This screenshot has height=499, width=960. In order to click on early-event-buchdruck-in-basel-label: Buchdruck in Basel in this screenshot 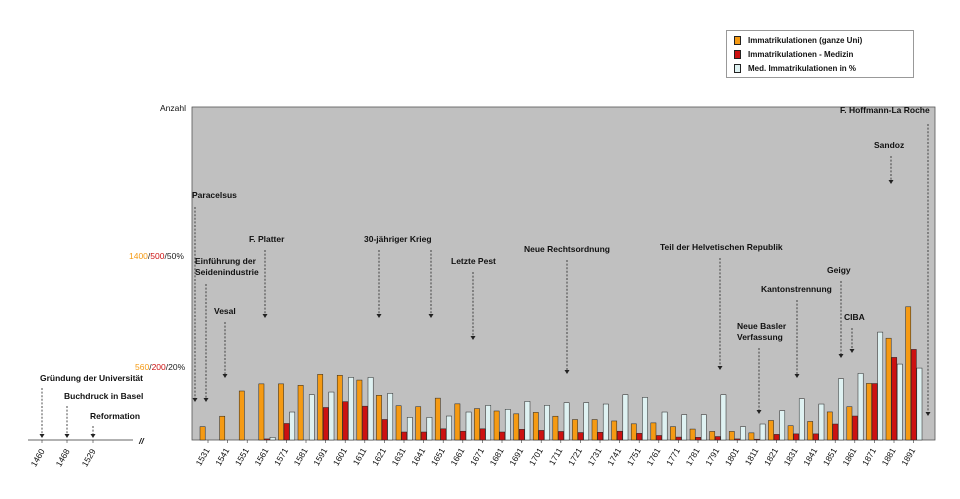, I will do `click(103, 396)`.